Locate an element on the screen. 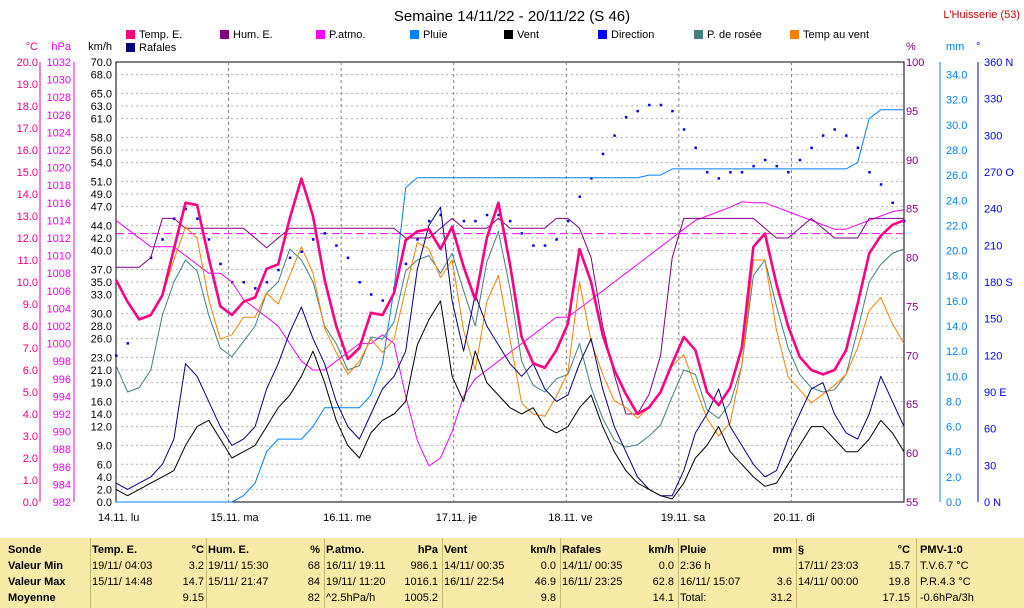  stats-cell-row: 82 is located at coordinates (264, 598).